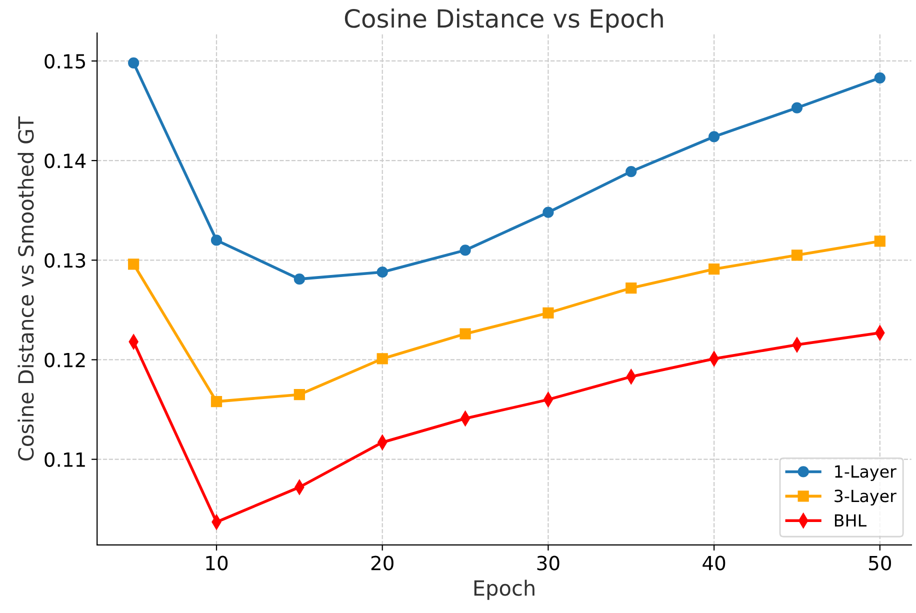 This screenshot has width=916, height=613. I want to click on y-tick-label: 0.14, so click(65, 161).